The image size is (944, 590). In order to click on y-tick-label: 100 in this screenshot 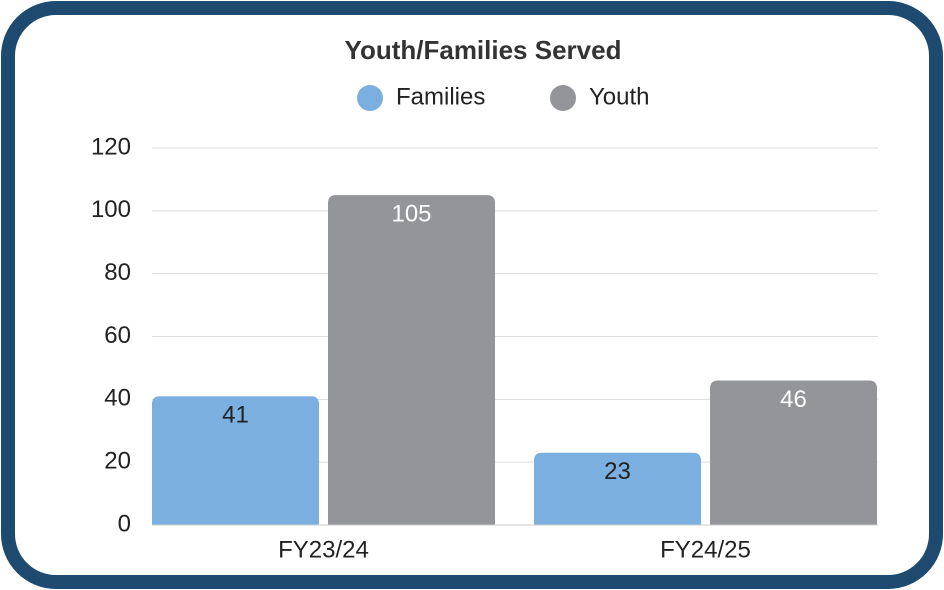, I will do `click(111, 209)`.